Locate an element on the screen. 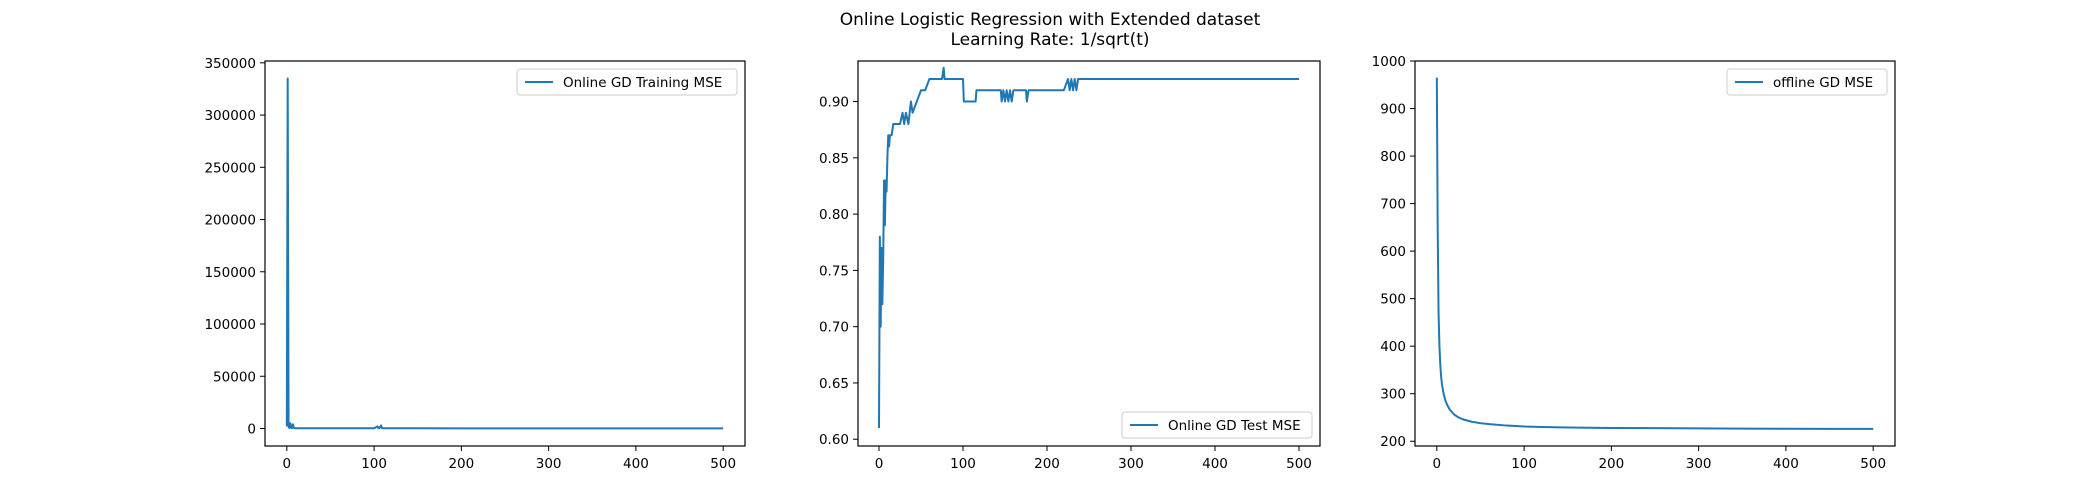 The image size is (2100, 500). legend: Online GD Test MSE is located at coordinates (1217, 425).